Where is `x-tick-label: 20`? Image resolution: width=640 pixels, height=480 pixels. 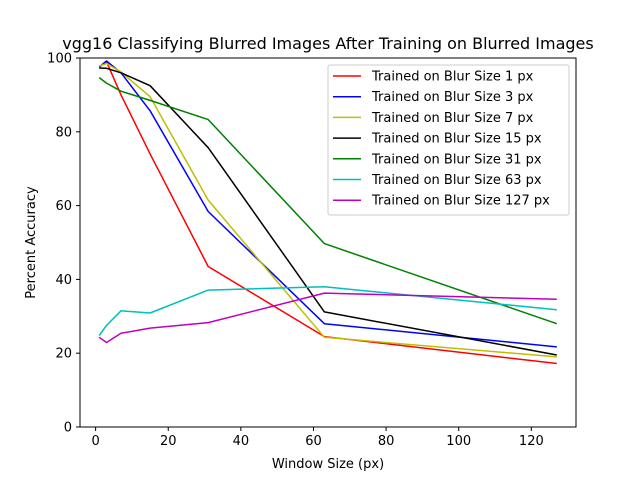 x-tick-label: 20 is located at coordinates (168, 441).